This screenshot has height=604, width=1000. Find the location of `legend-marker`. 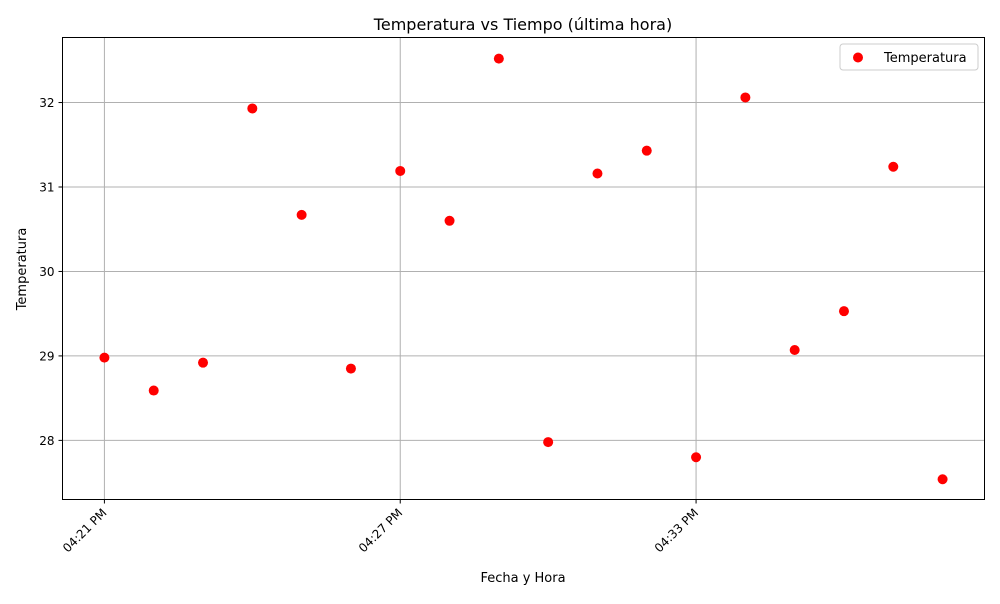

legend-marker is located at coordinates (858, 57).